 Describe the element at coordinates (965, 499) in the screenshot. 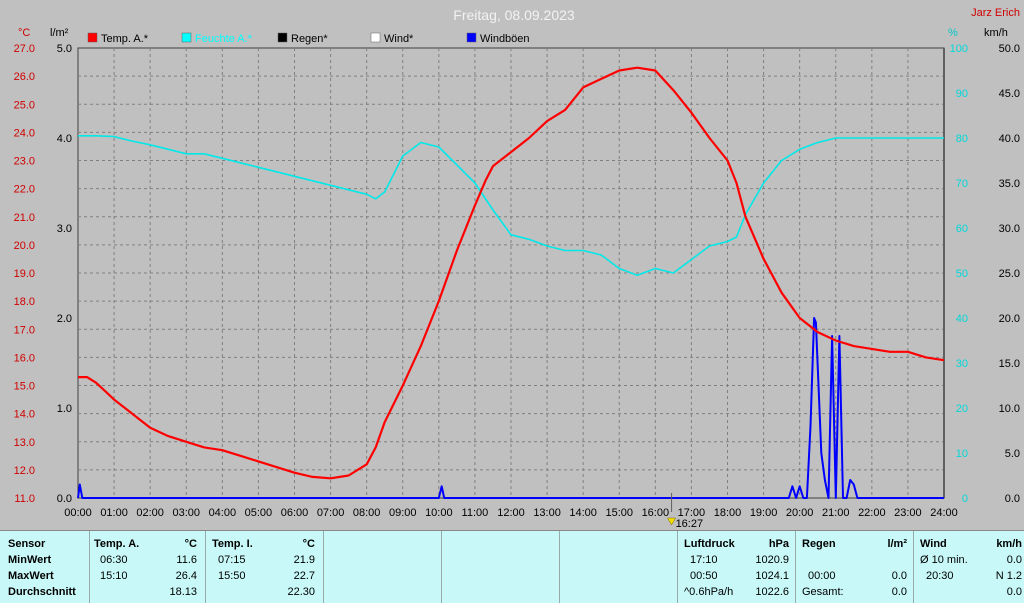

I see `y-tick-label-humidity: 0` at that location.